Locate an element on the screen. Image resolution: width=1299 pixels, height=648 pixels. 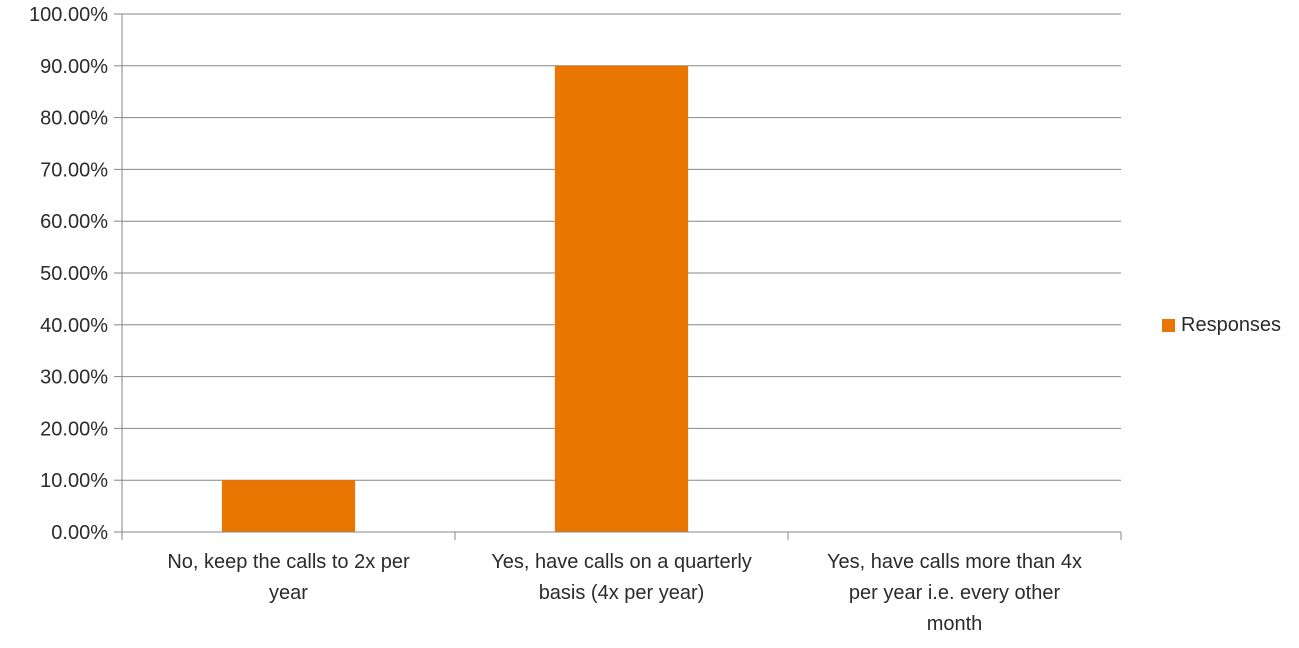
legend-label: Responses is located at coordinates (1231, 325).